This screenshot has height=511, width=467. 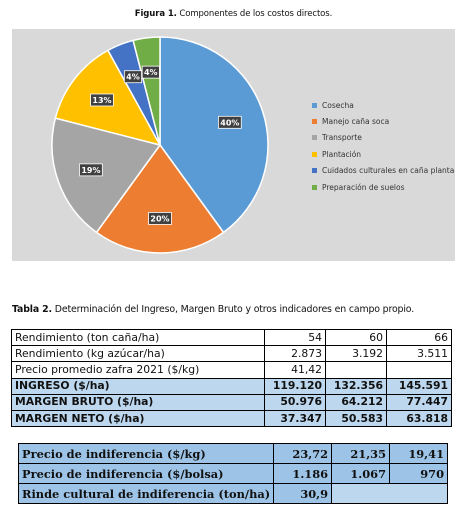 What do you see at coordinates (256, 14) in the screenshot?
I see `figure-caption-text: Componentes de los costos directos.` at bounding box center [256, 14].